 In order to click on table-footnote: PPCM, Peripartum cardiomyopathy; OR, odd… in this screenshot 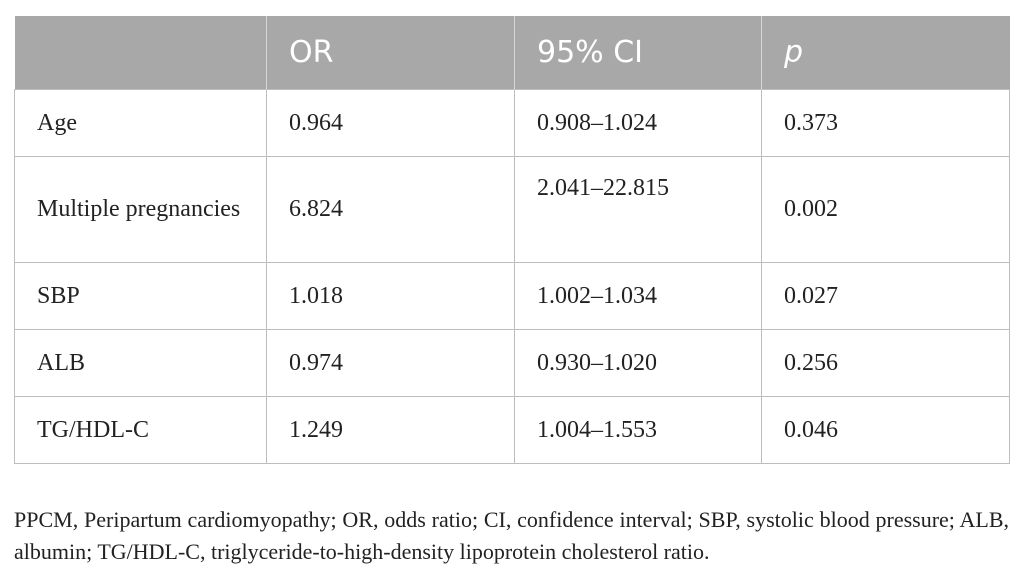, I will do `click(511, 535)`.